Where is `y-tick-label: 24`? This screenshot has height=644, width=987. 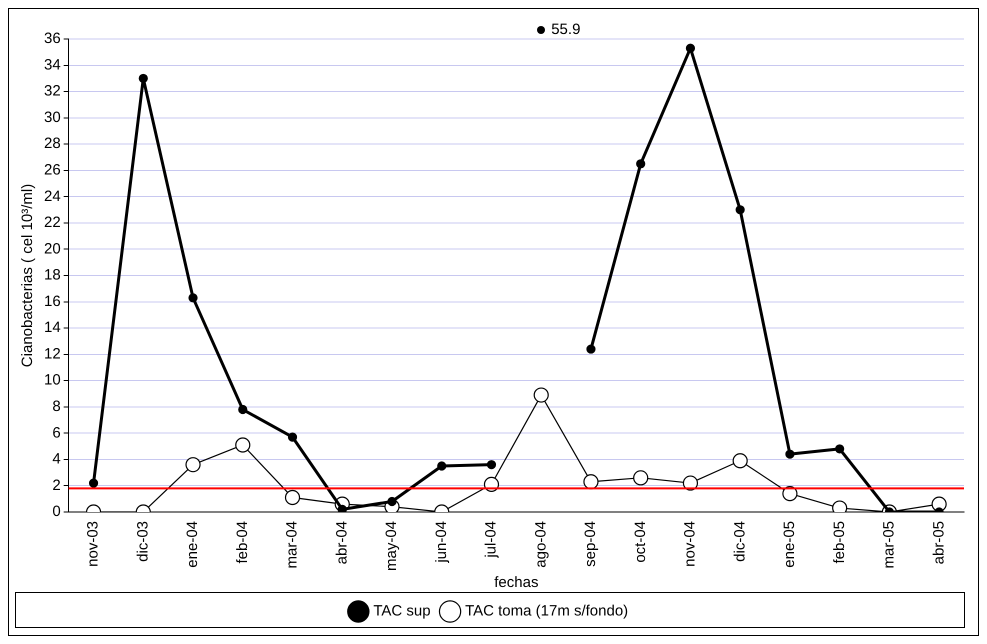
y-tick-label: 24 is located at coordinates (52, 196).